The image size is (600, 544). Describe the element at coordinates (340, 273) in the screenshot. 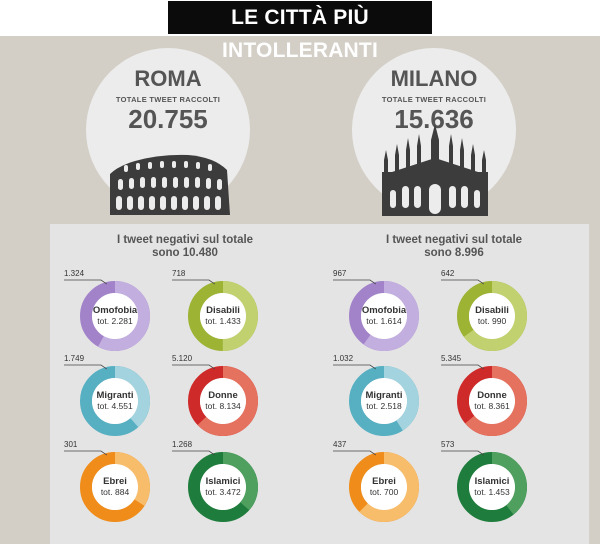

I see `milano-omofobia-negative-value: 967` at that location.